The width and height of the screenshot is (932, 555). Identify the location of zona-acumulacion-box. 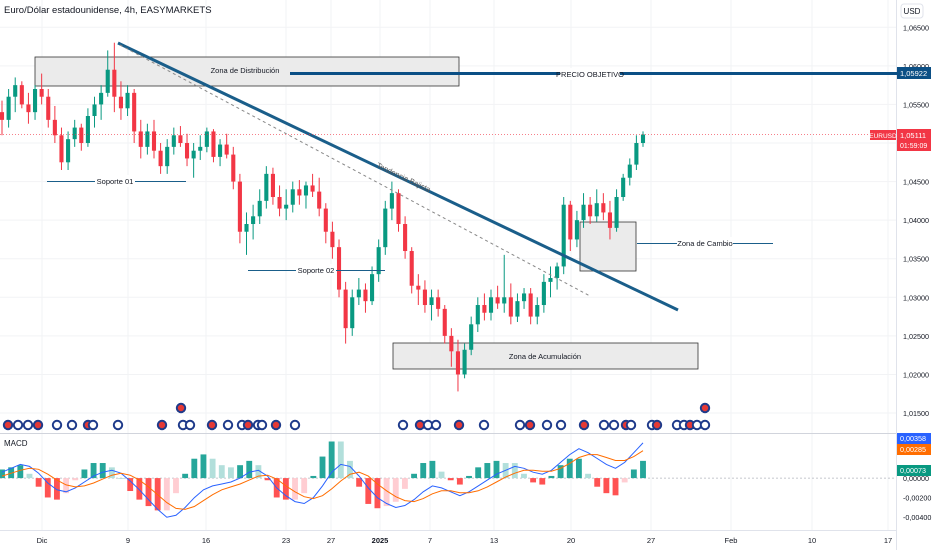
(545, 356).